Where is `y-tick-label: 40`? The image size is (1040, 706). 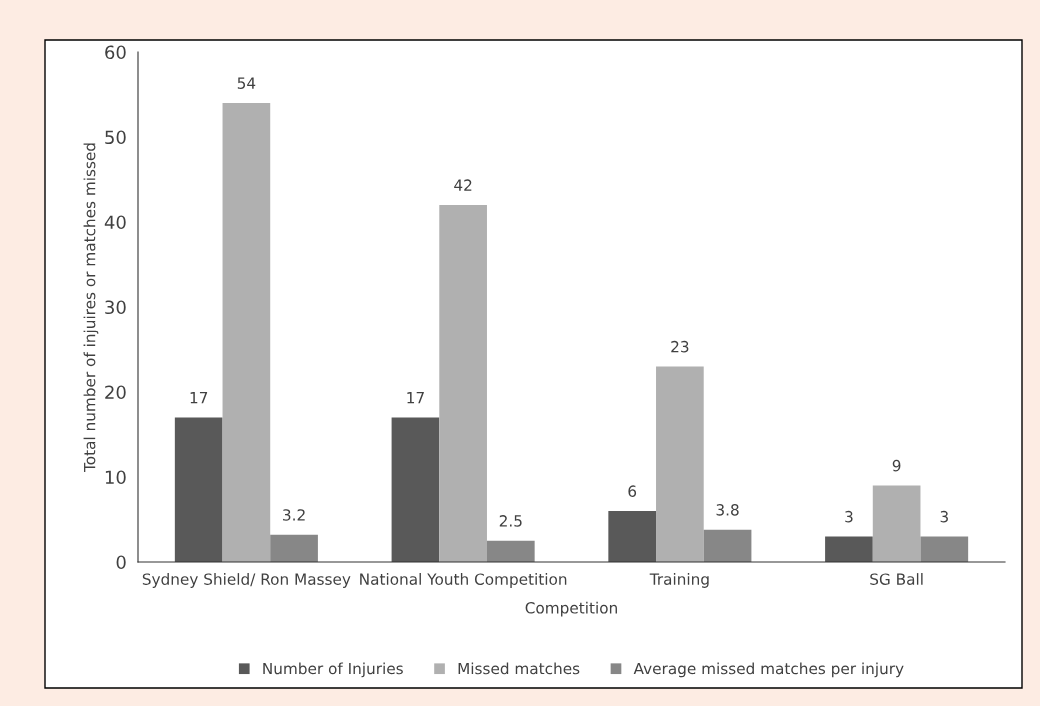 y-tick-label: 40 is located at coordinates (115, 222).